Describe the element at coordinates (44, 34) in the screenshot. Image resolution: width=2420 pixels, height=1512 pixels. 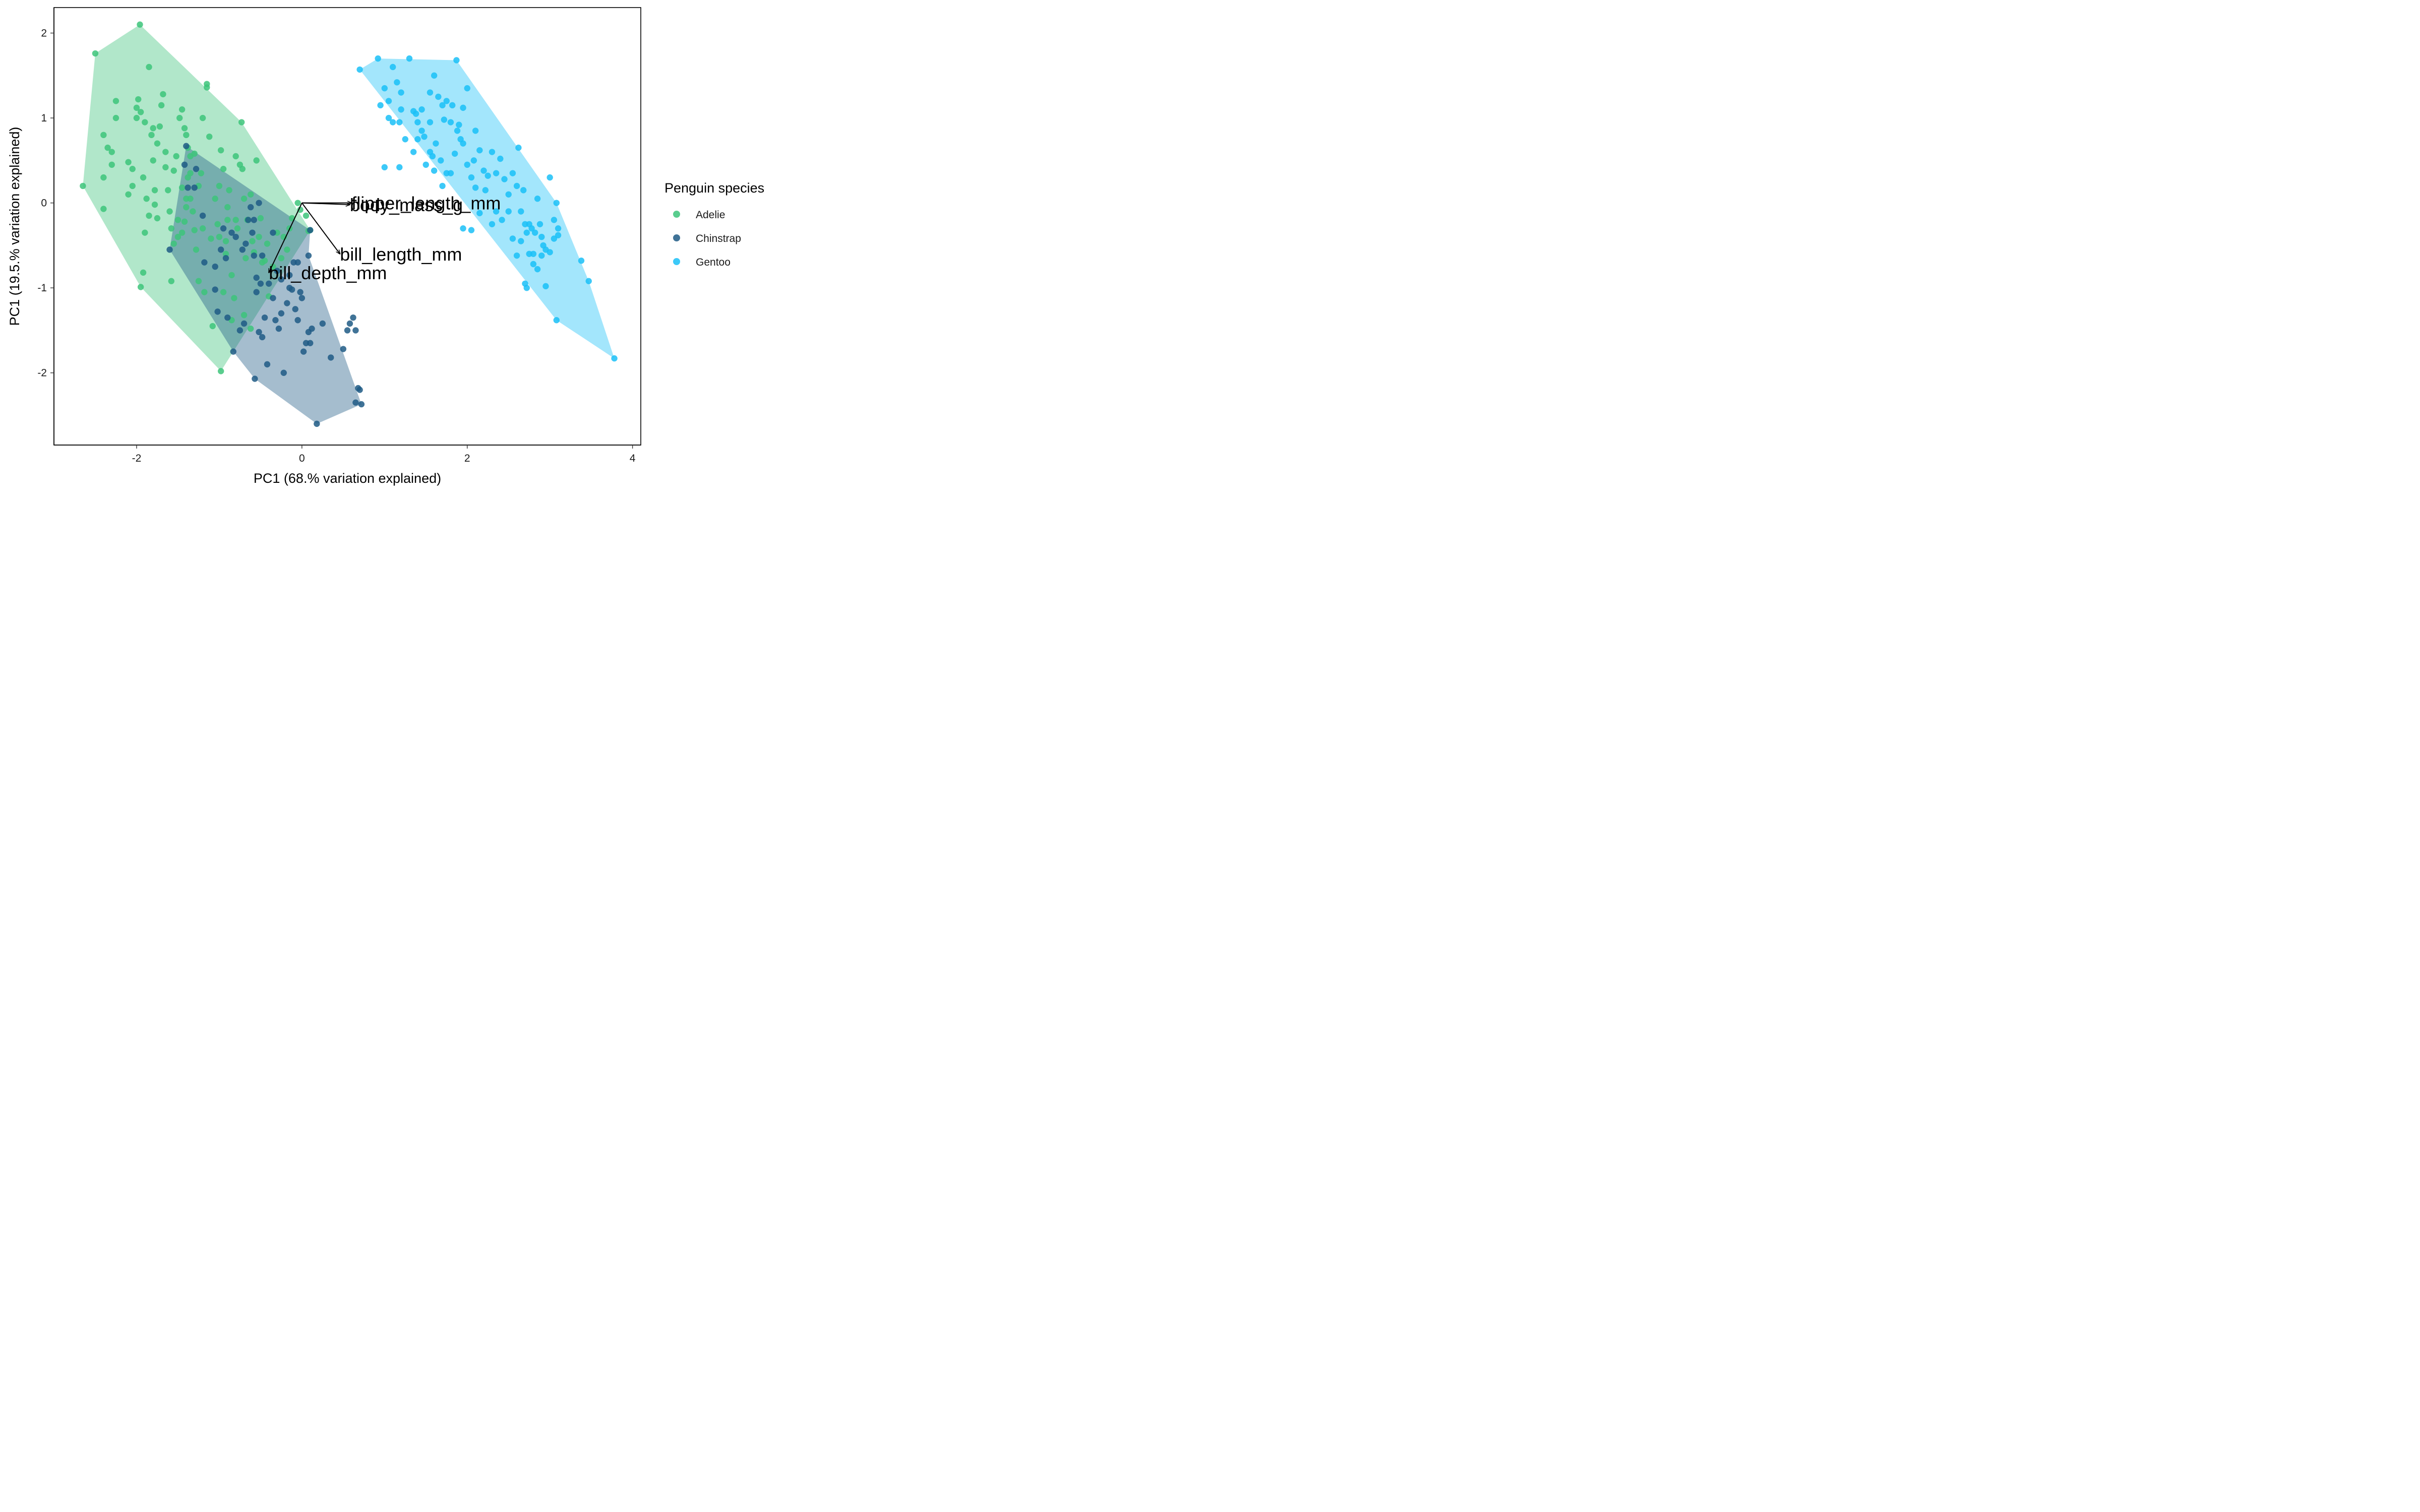
I see `y-tick-label: 2` at that location.